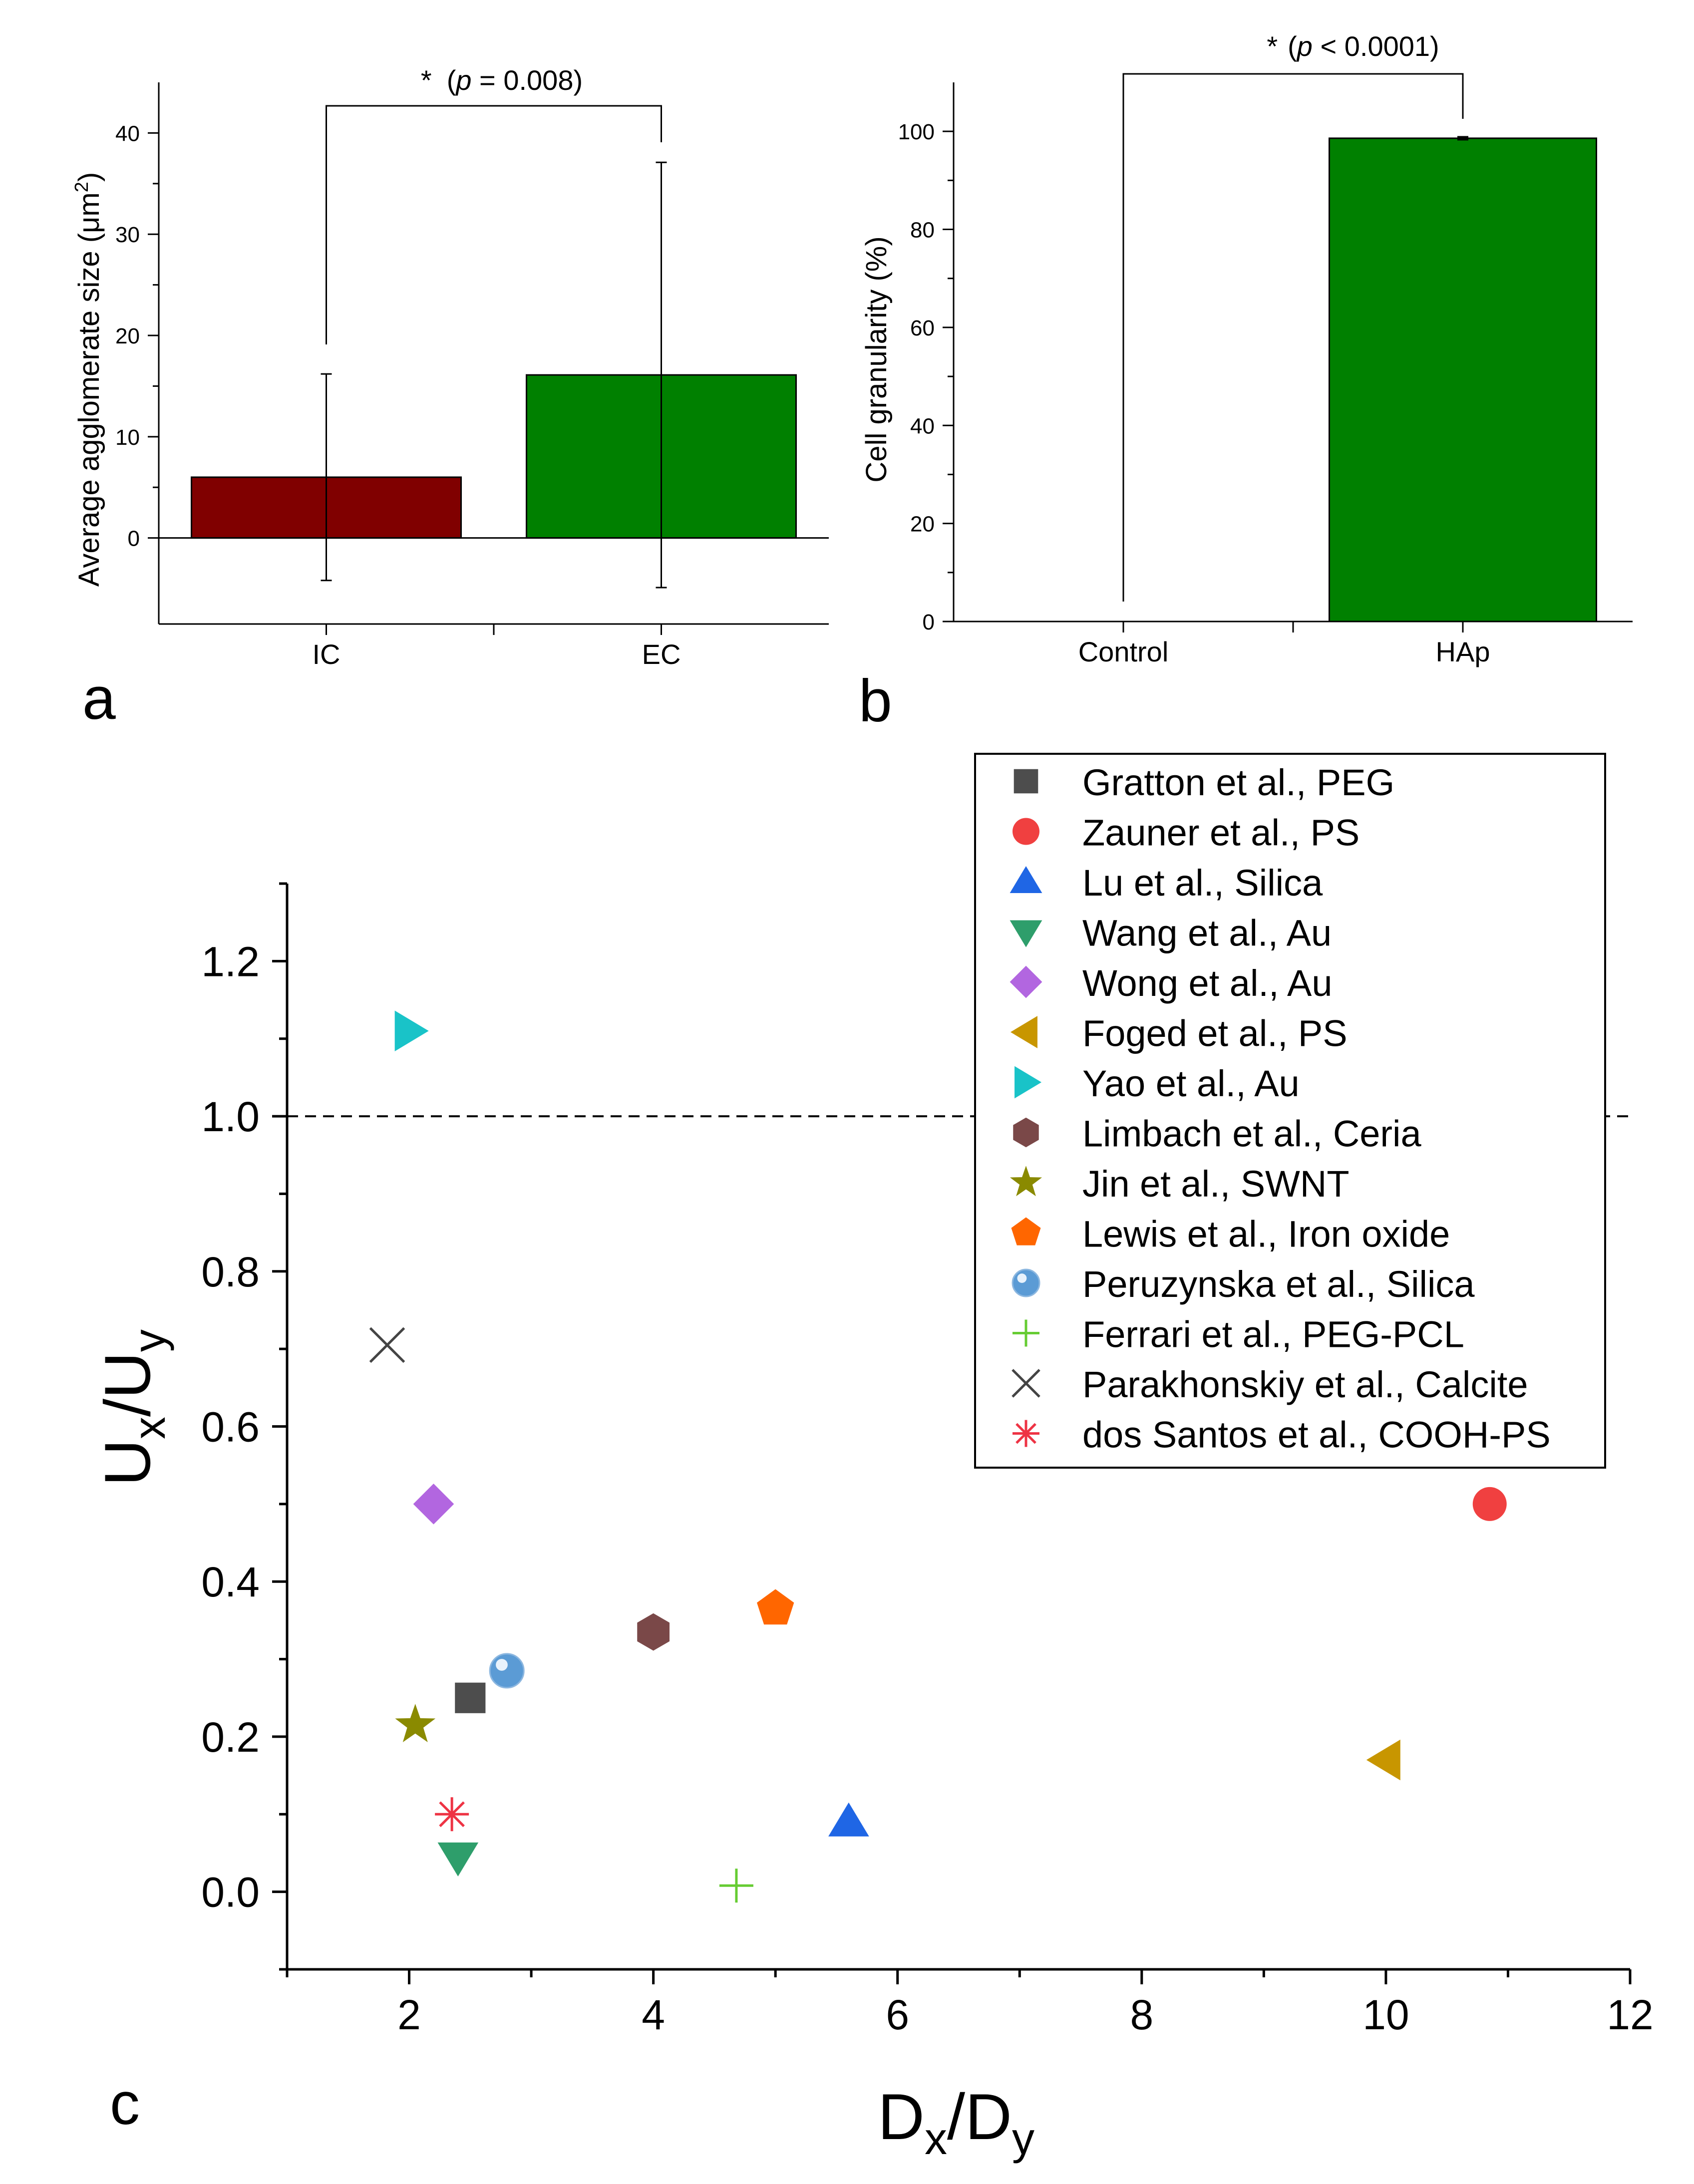  What do you see at coordinates (230, 1427) in the screenshot?
I see `y-tick-label: 0.6` at bounding box center [230, 1427].